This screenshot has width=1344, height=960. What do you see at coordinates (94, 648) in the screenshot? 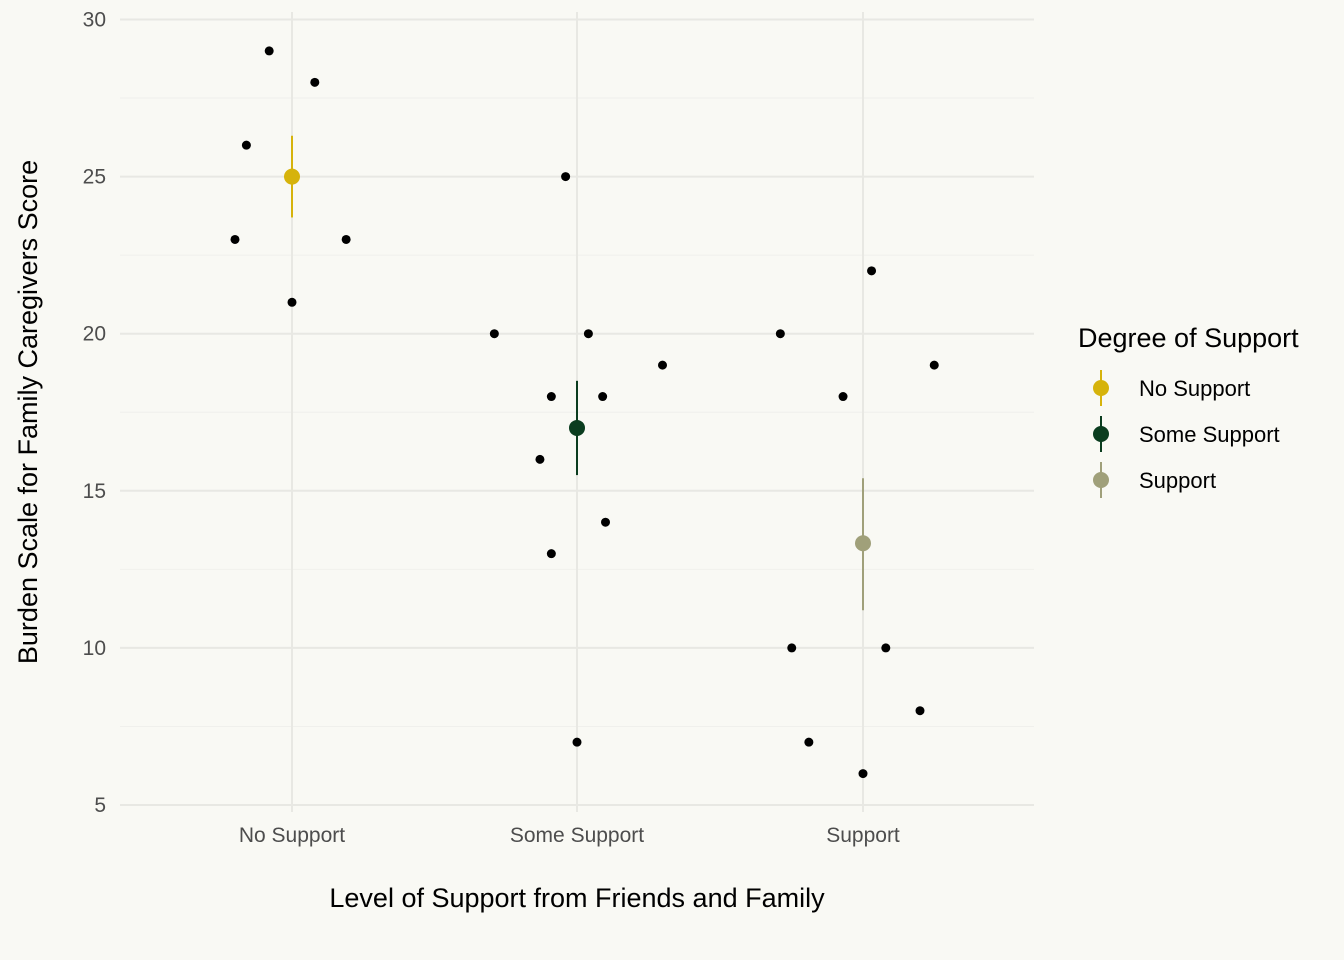
I see `y-tick-label: 10` at bounding box center [94, 648].